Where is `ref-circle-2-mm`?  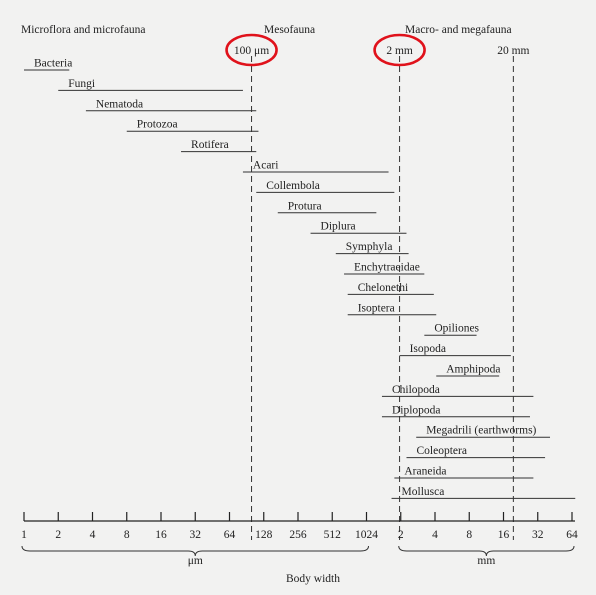 ref-circle-2-mm is located at coordinates (399, 50).